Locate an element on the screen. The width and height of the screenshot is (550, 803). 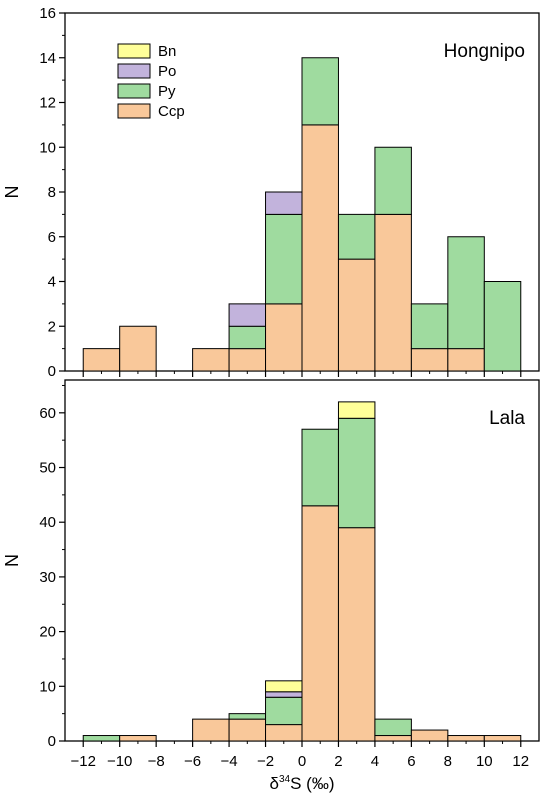
x-axis-label-delta: δ is located at coordinates (274, 783).